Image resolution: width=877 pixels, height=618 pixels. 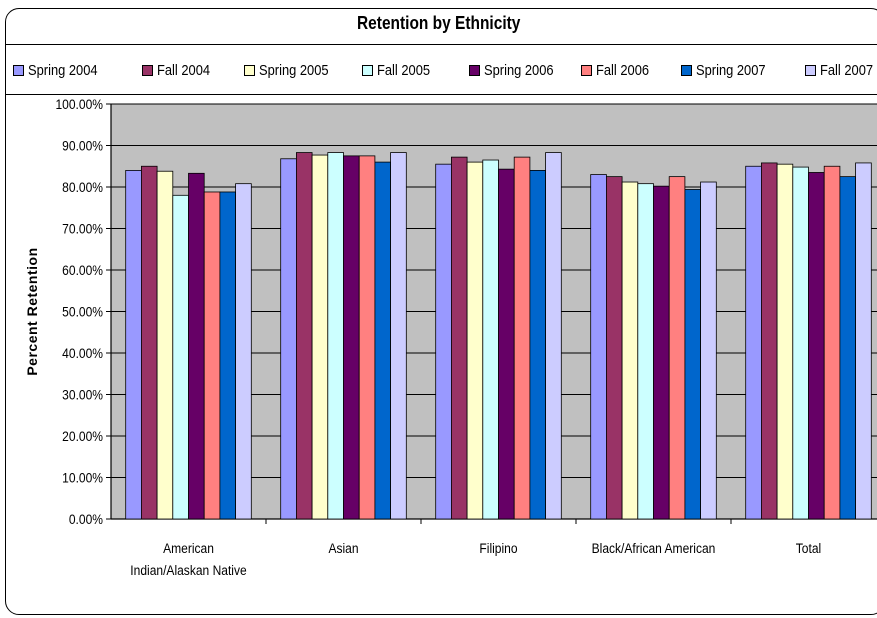 I want to click on legend-label: Spring 2007, so click(x=731, y=70).